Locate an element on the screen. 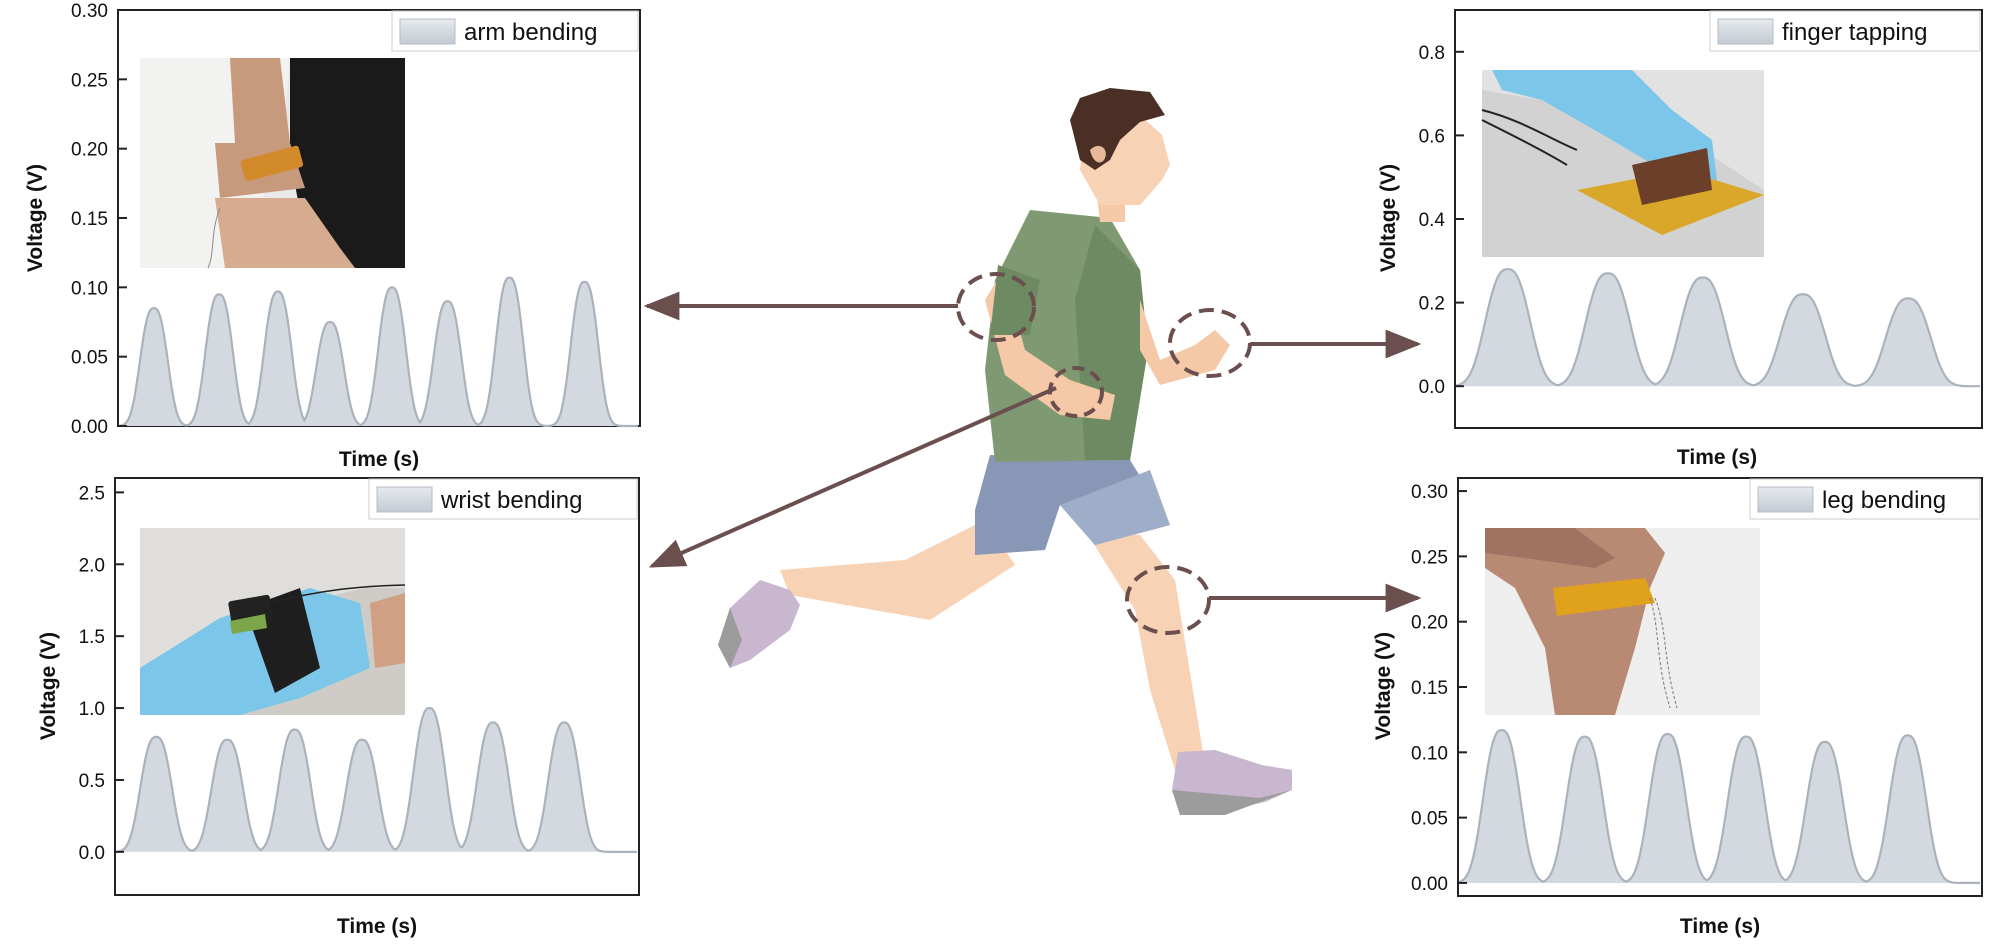 The image size is (2000, 949). y-tick-label: 0.2 is located at coordinates (1432, 304).